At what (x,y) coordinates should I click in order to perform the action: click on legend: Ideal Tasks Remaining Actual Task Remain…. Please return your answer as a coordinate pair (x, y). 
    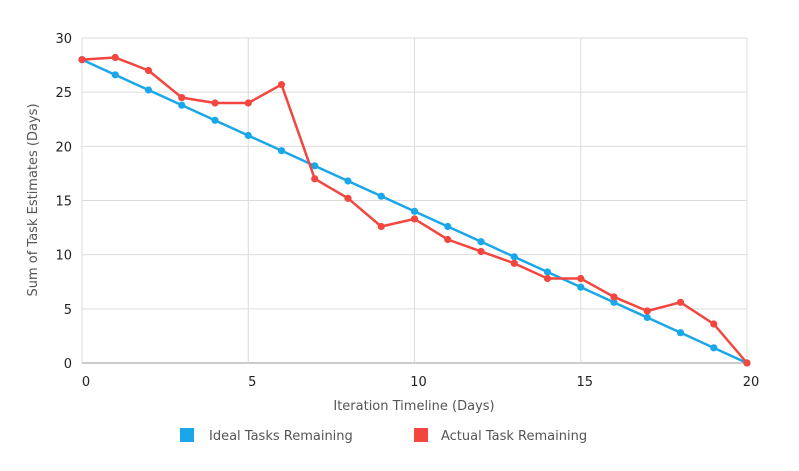
    Looking at the image, I should click on (383, 436).